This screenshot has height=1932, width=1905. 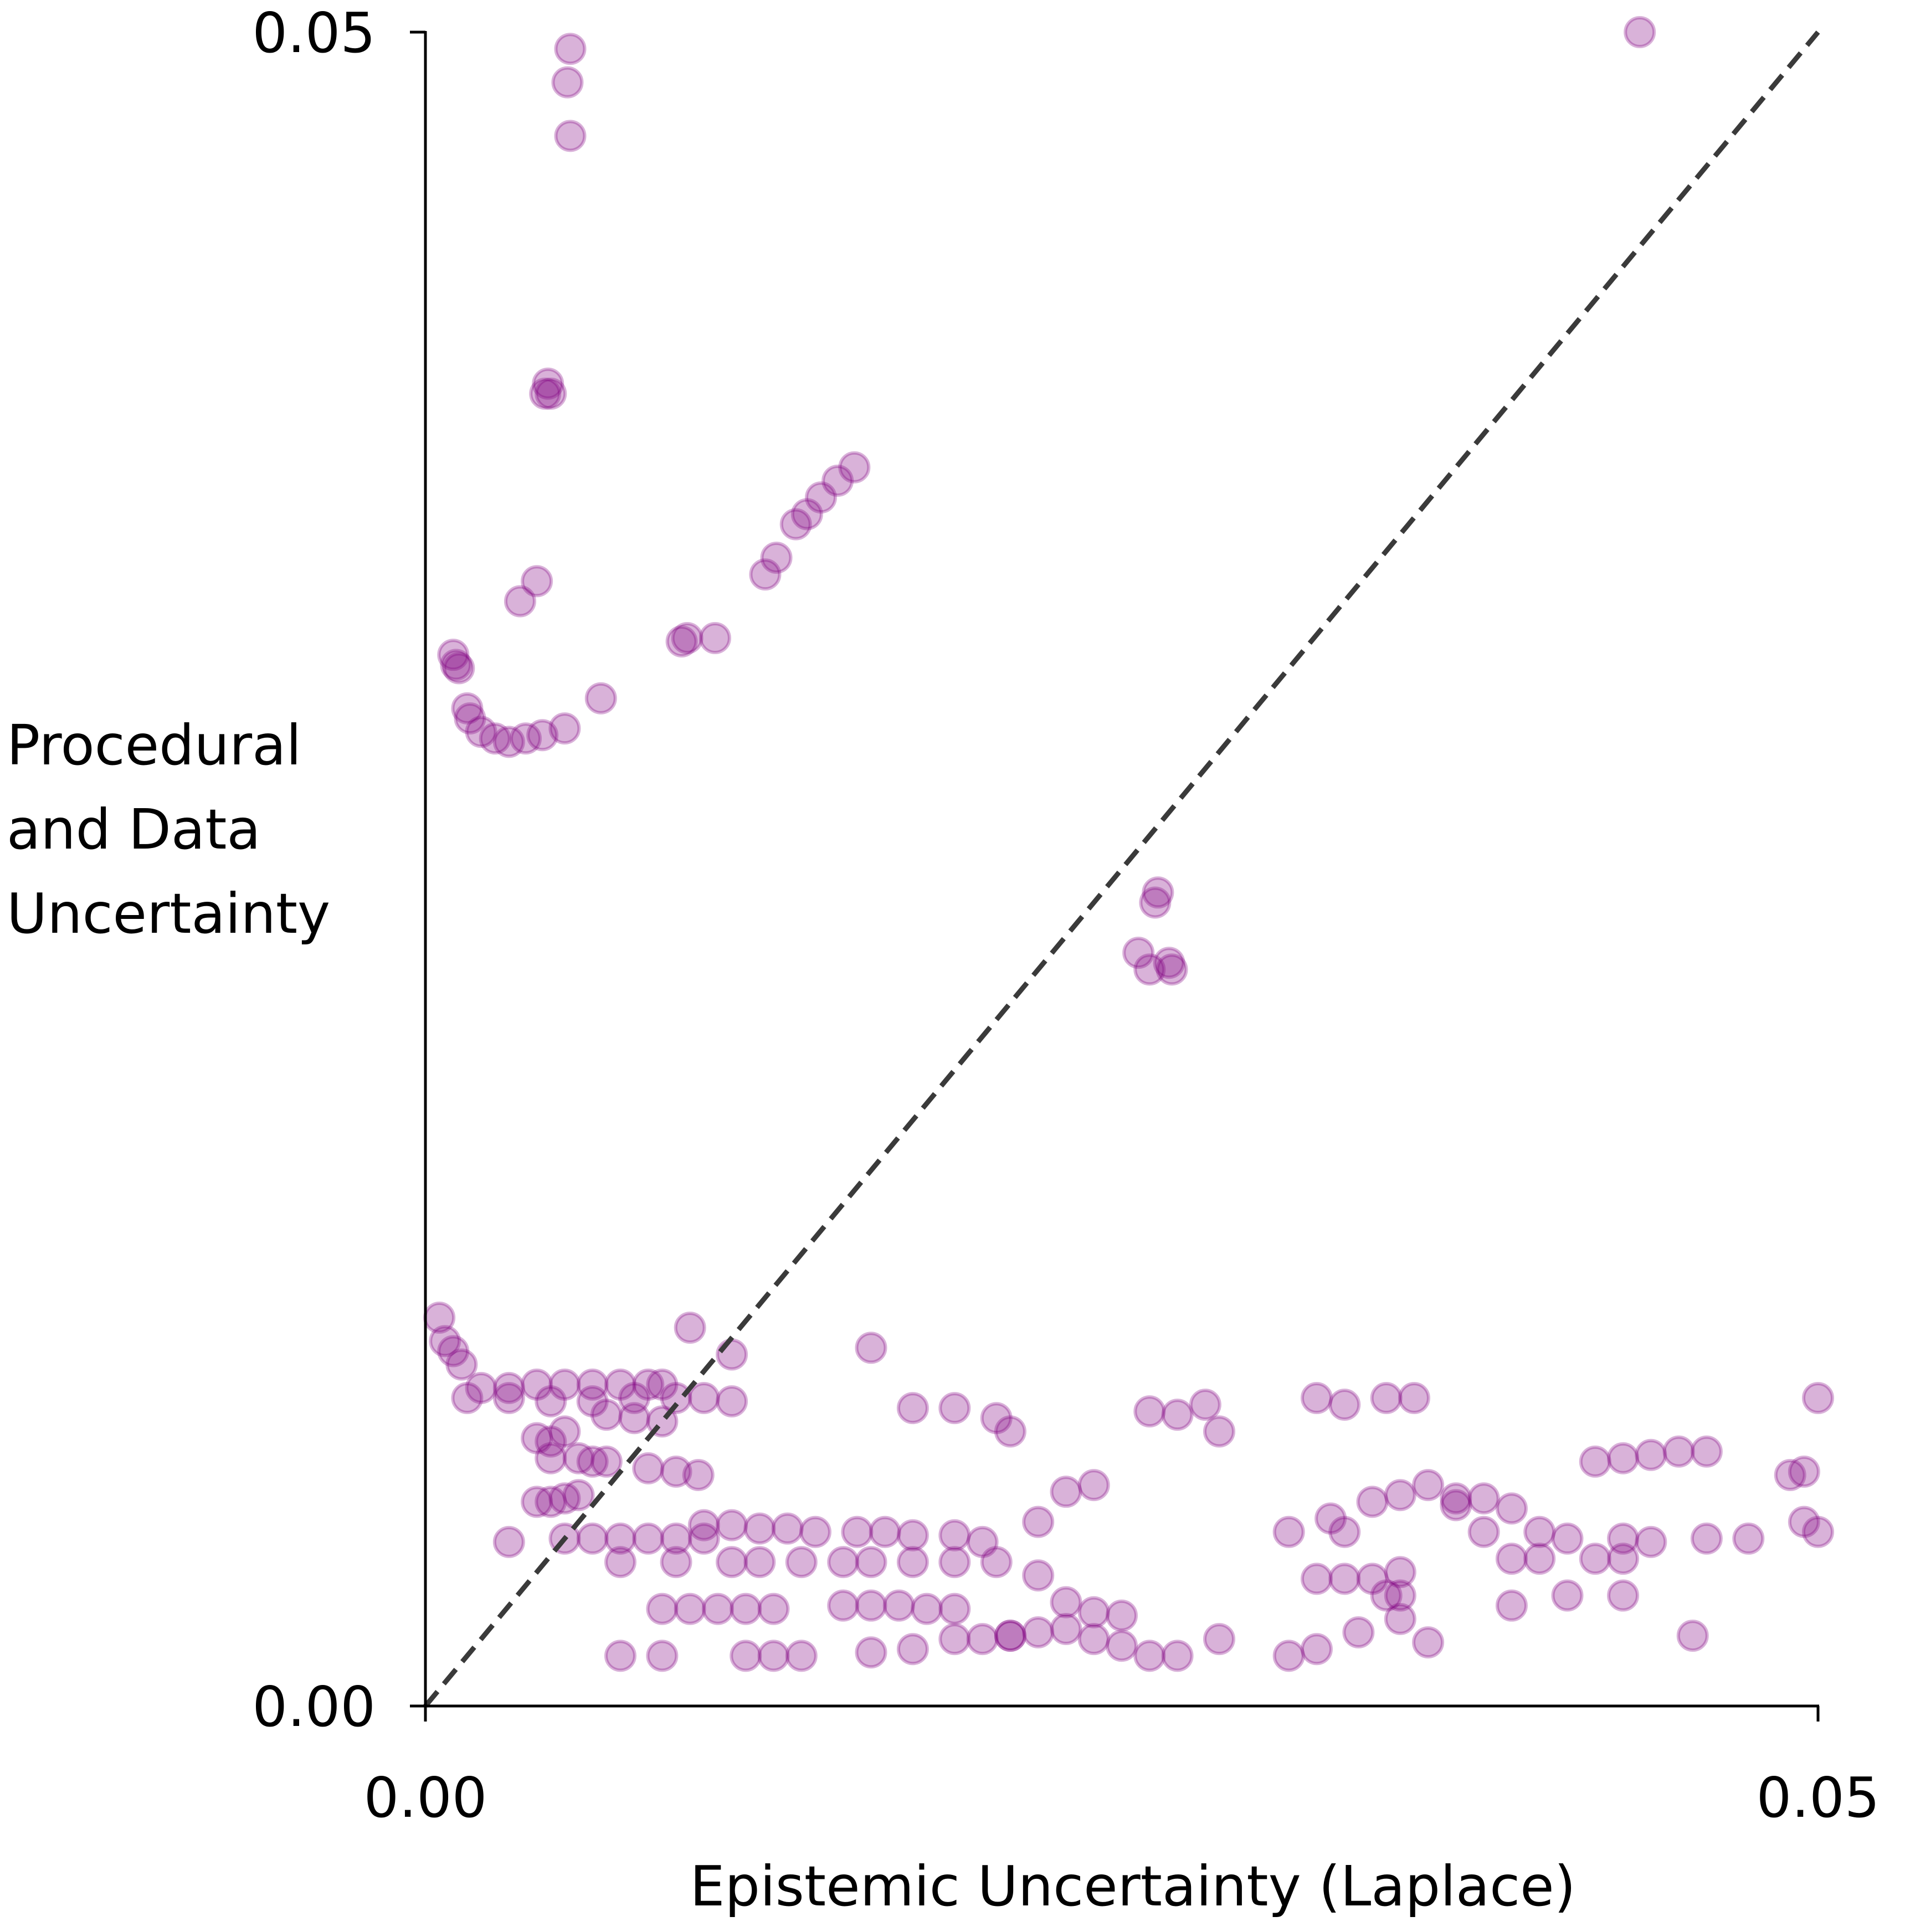 I want to click on y-tick-label: 0.00, so click(x=314, y=1706).